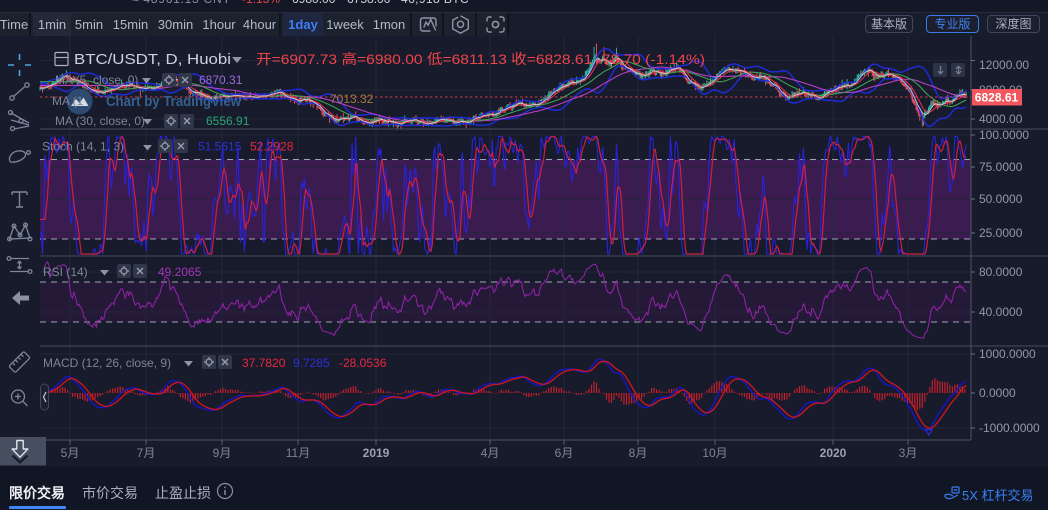 This screenshot has width=1048, height=510. Describe the element at coordinates (376, 453) in the screenshot. I see `svg-text: 2019` at that location.